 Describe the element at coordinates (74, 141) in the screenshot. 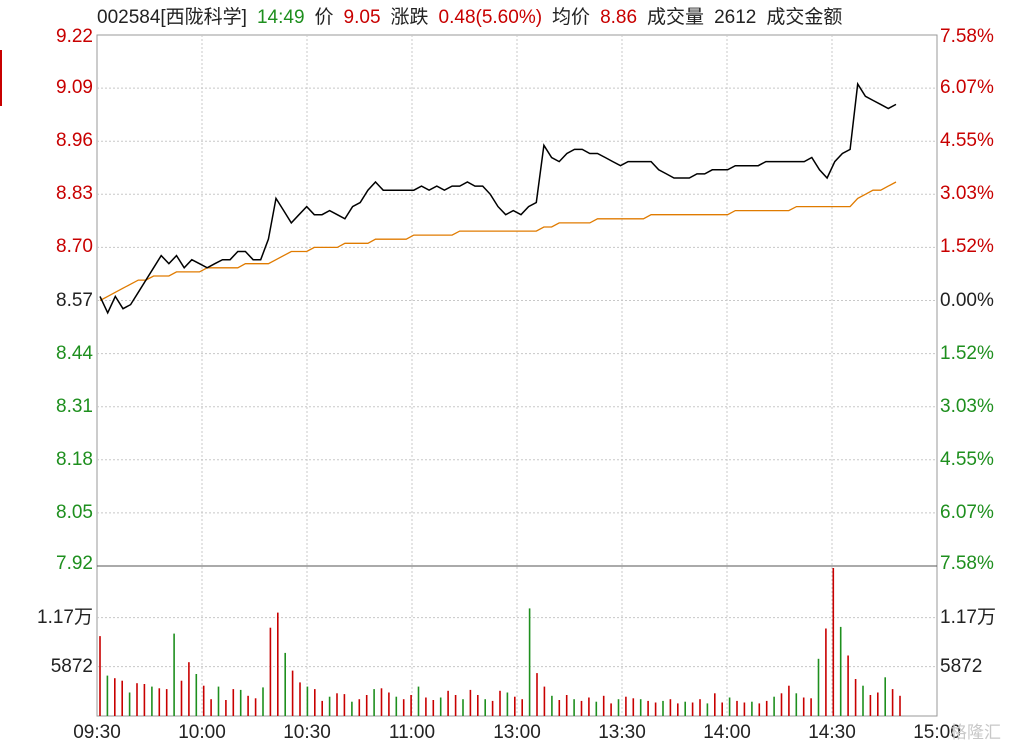

I see `left-price-tick: 8.96` at that location.